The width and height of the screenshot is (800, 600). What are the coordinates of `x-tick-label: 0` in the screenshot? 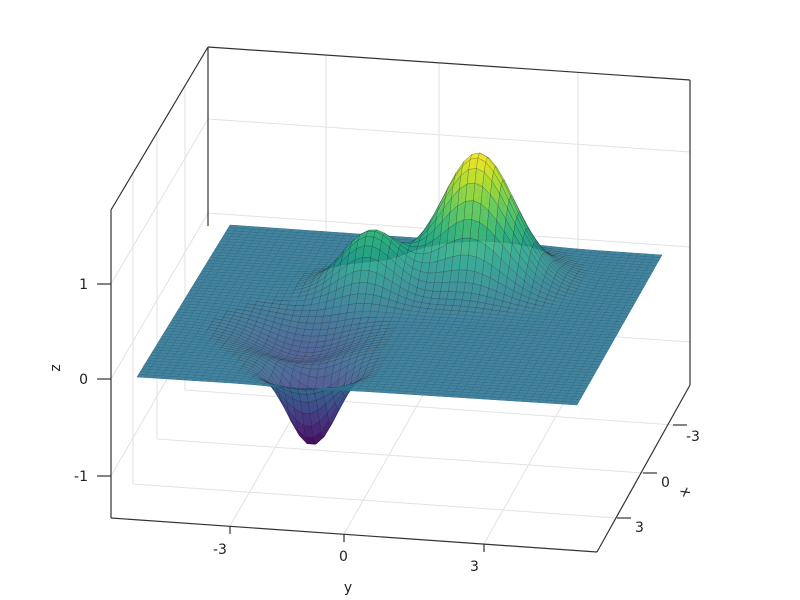 It's located at (665, 483).